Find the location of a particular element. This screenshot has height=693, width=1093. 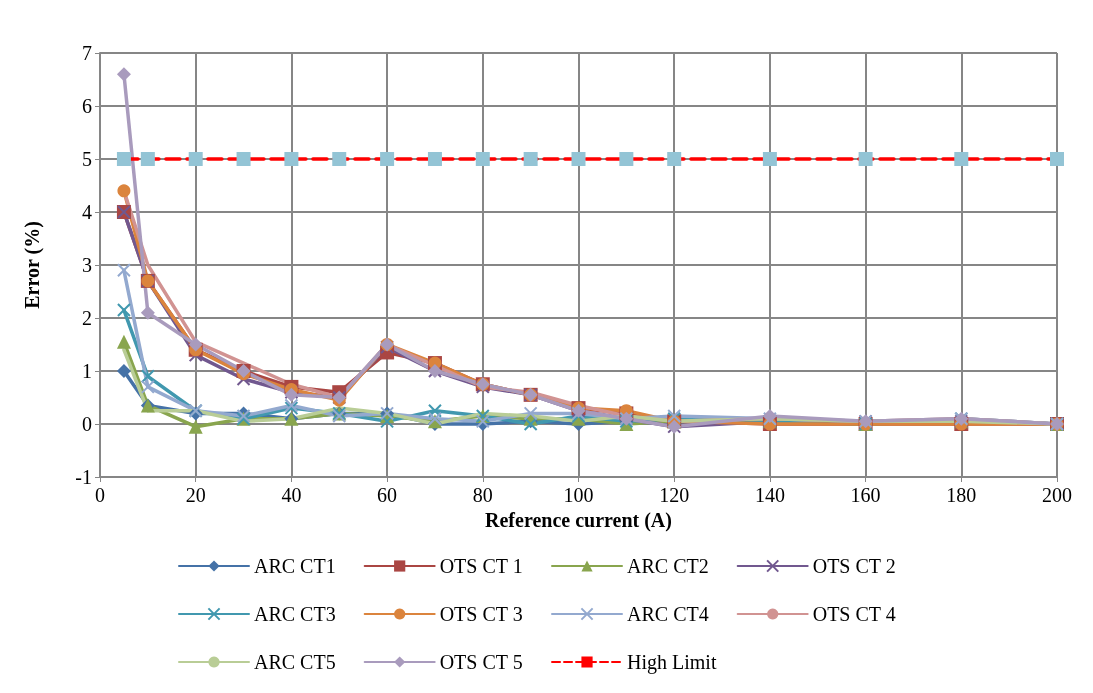

x-tick-label: 40 is located at coordinates (291, 495).